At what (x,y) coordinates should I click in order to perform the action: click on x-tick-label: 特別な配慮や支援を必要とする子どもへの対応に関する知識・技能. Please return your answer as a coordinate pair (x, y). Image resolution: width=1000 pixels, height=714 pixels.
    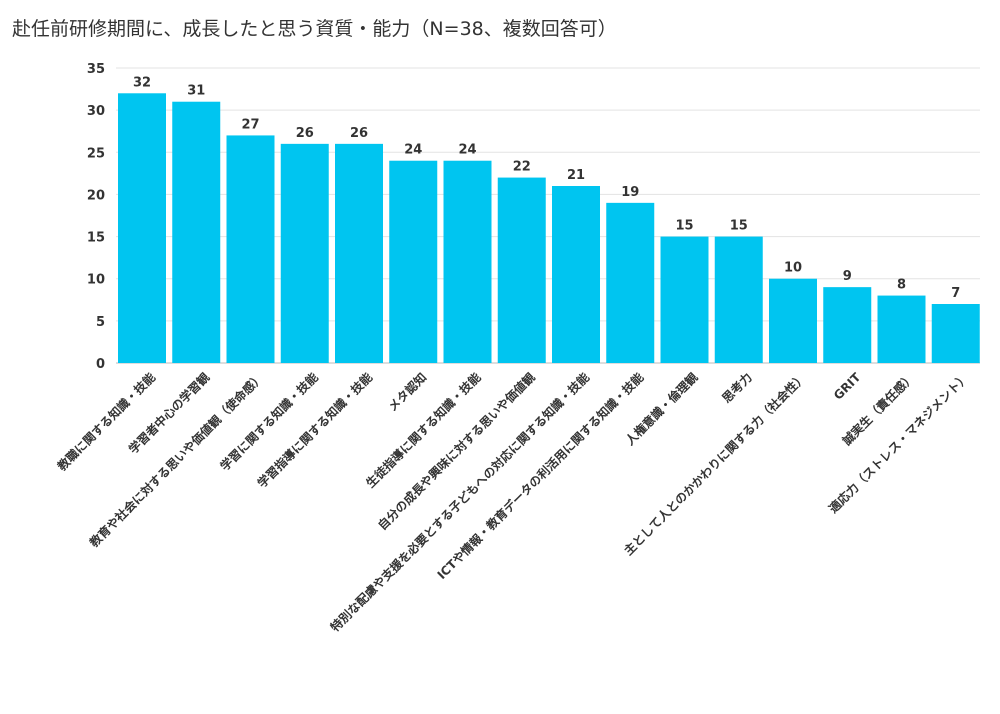
    Looking at the image, I should click on (459, 502).